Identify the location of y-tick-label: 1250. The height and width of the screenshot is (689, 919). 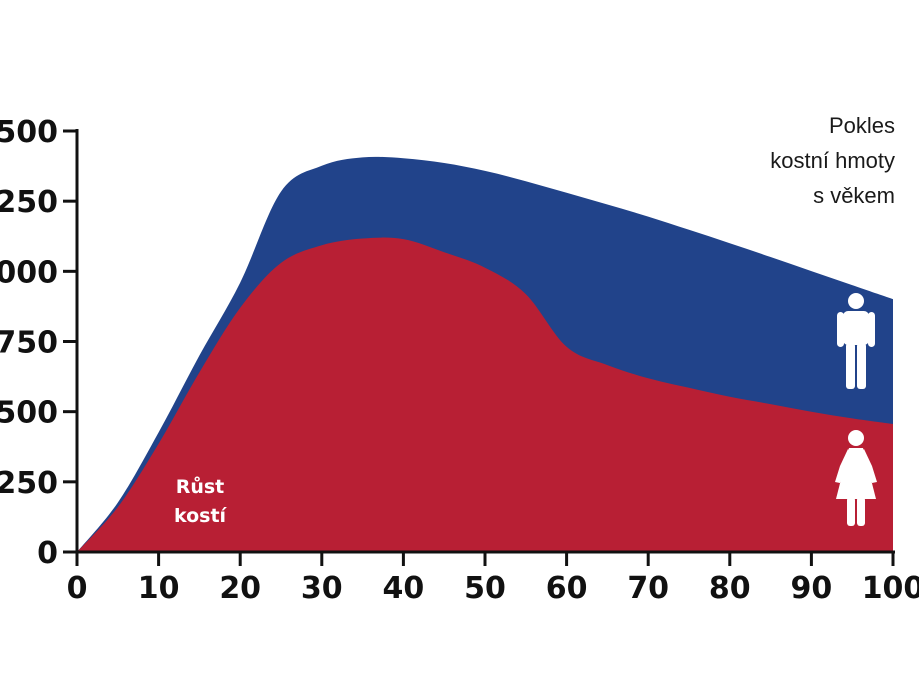
(29, 202).